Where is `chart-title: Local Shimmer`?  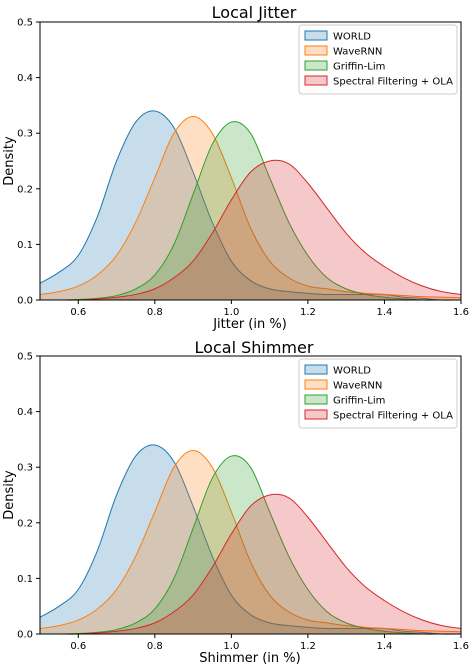
chart-title: Local Shimmer is located at coordinates (254, 347).